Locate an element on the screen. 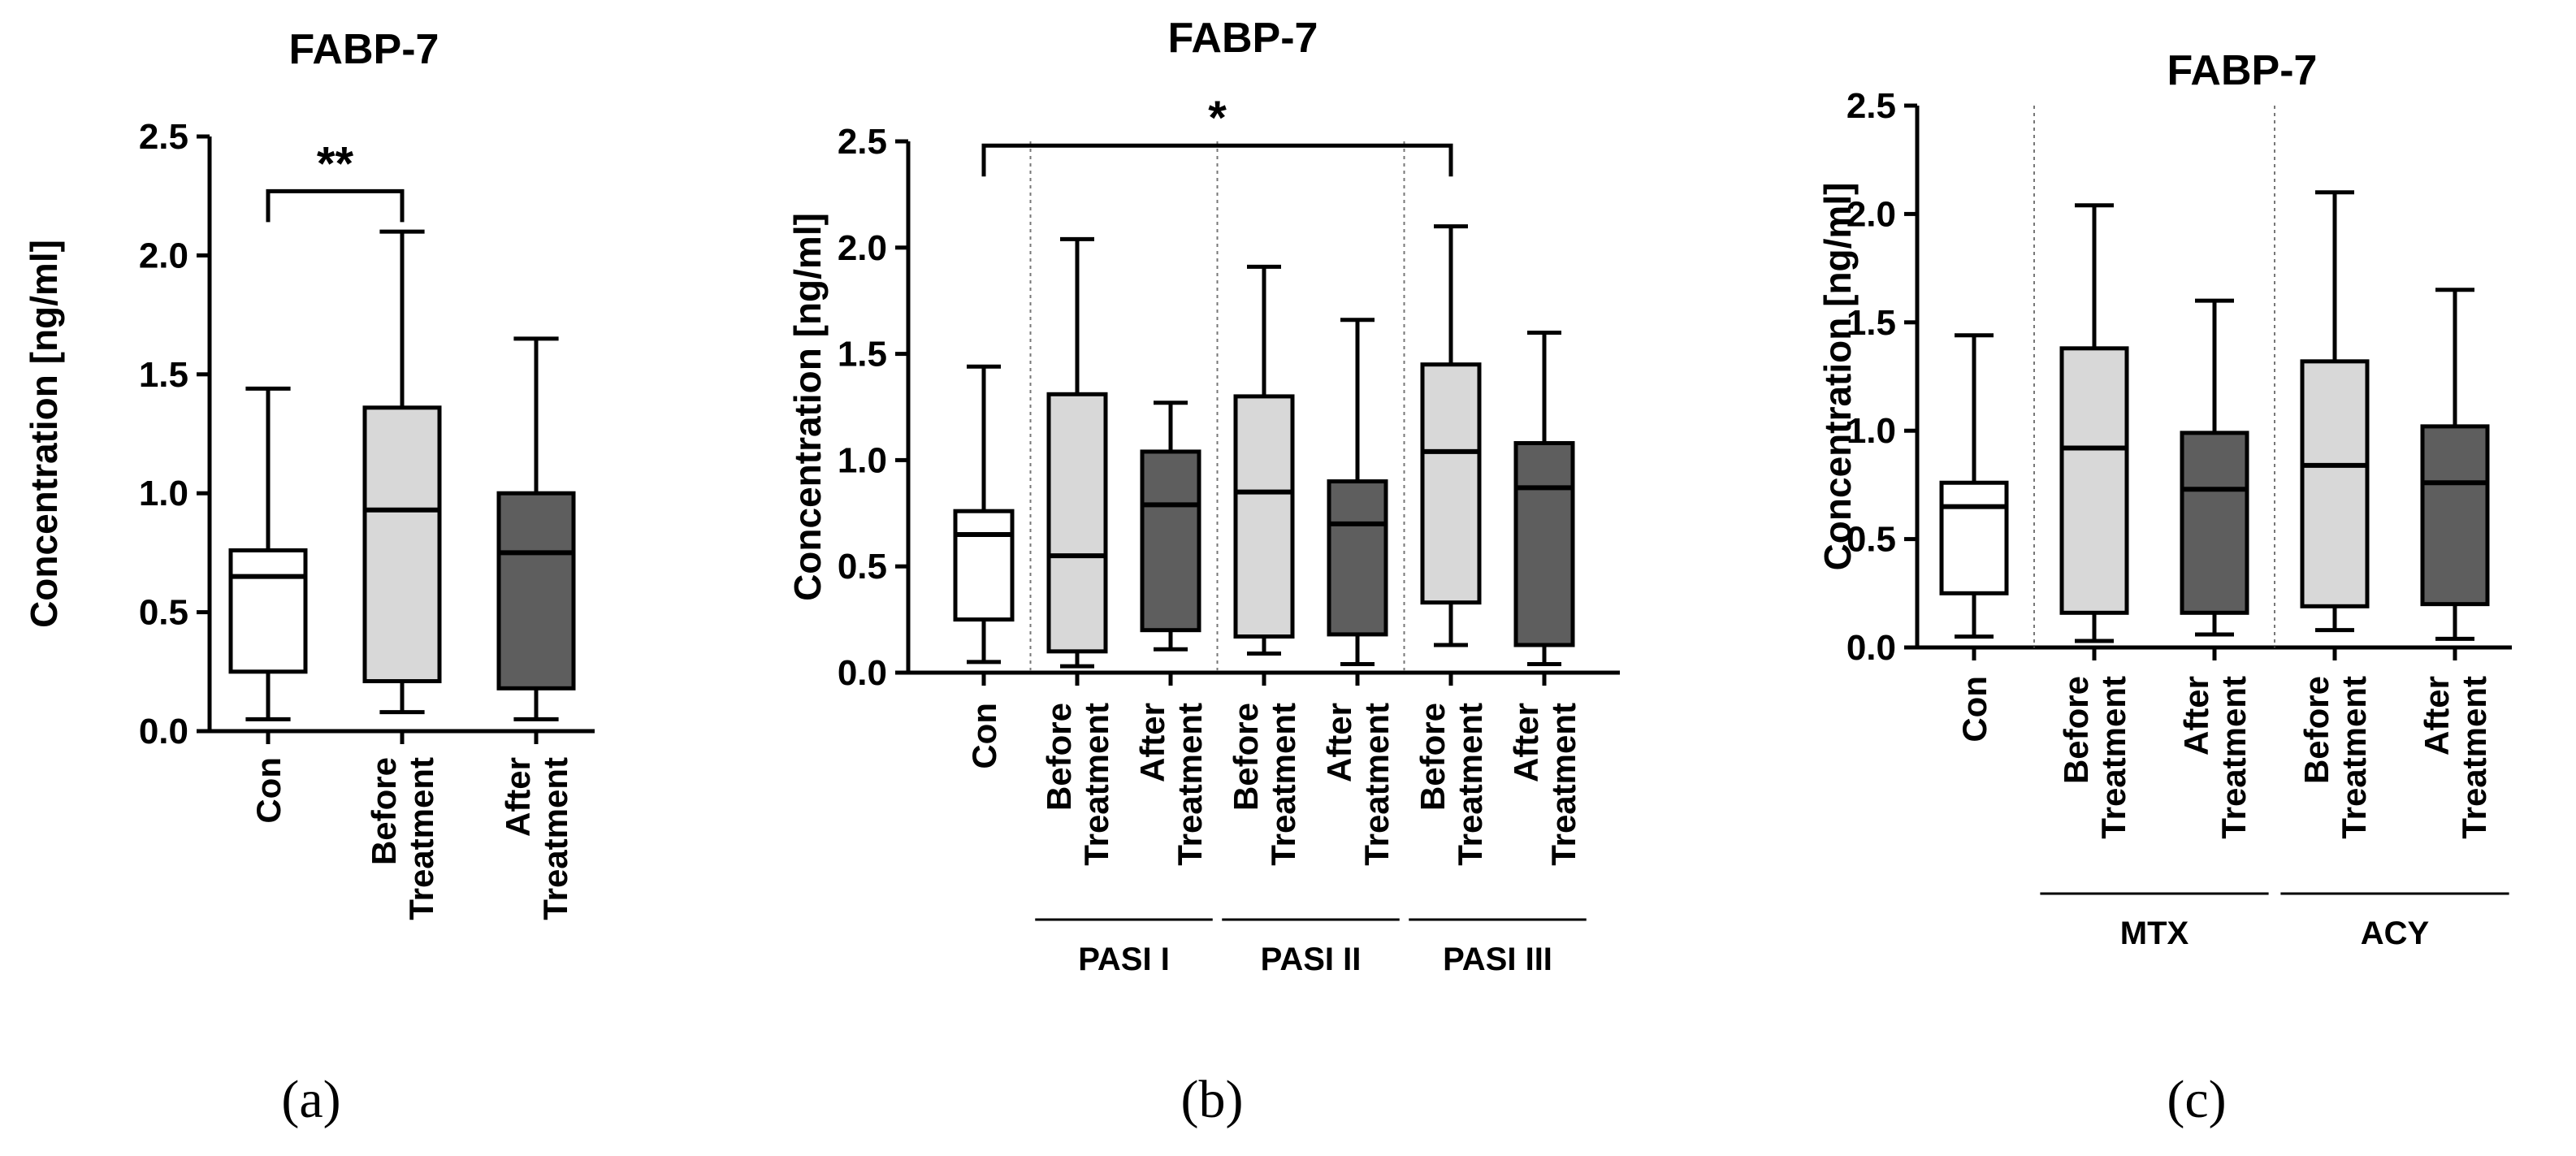  box-7: After Treatment is located at coordinates (1544, 598).